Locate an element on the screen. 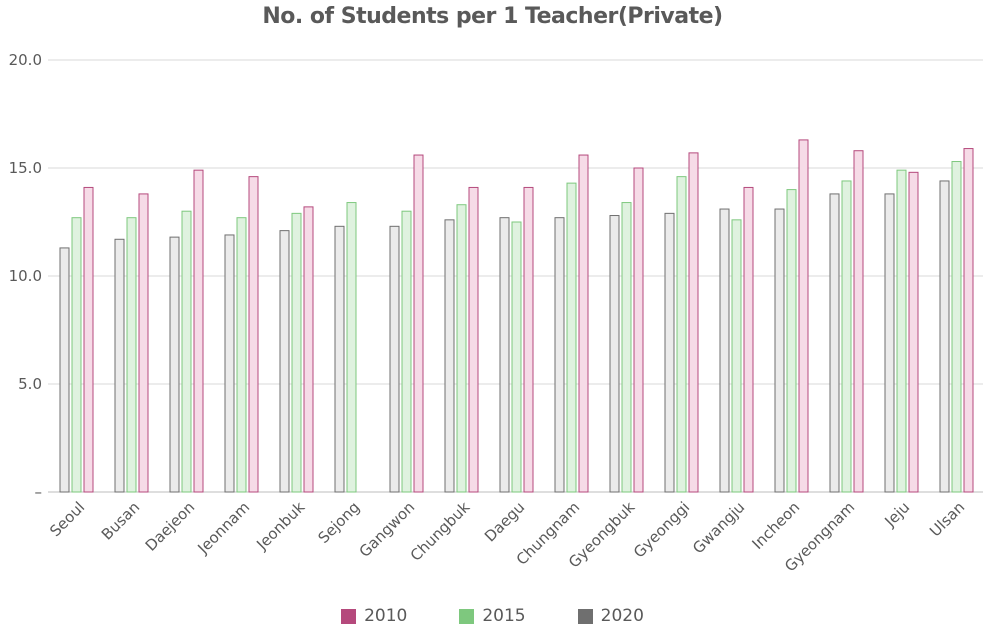  bar-2015-chungnam is located at coordinates (571, 337).